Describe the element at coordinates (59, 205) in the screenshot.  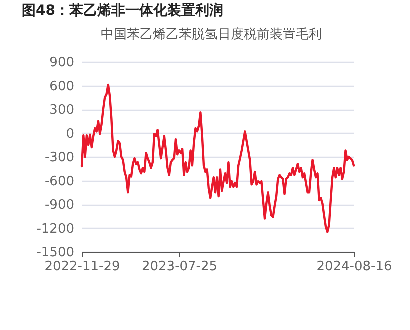
I see `y-tick-label: -900` at that location.